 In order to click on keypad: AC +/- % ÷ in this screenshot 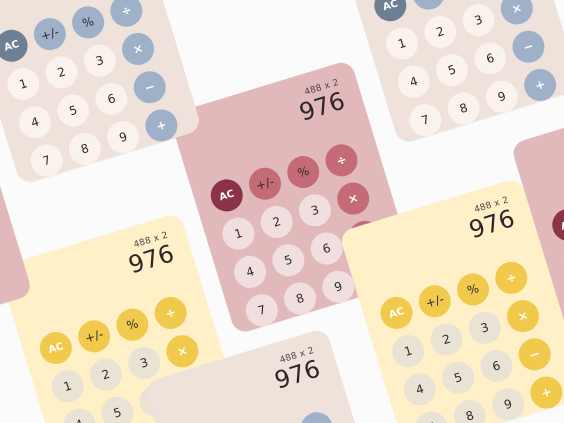, I will do `click(263, 414)`.